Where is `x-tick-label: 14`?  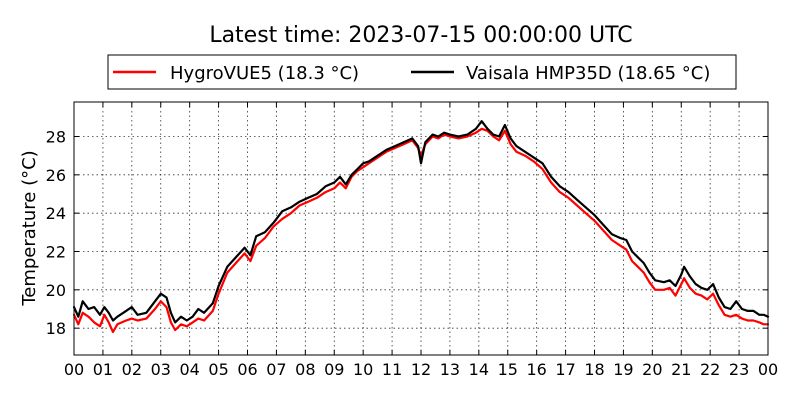 x-tick-label: 14 is located at coordinates (479, 369).